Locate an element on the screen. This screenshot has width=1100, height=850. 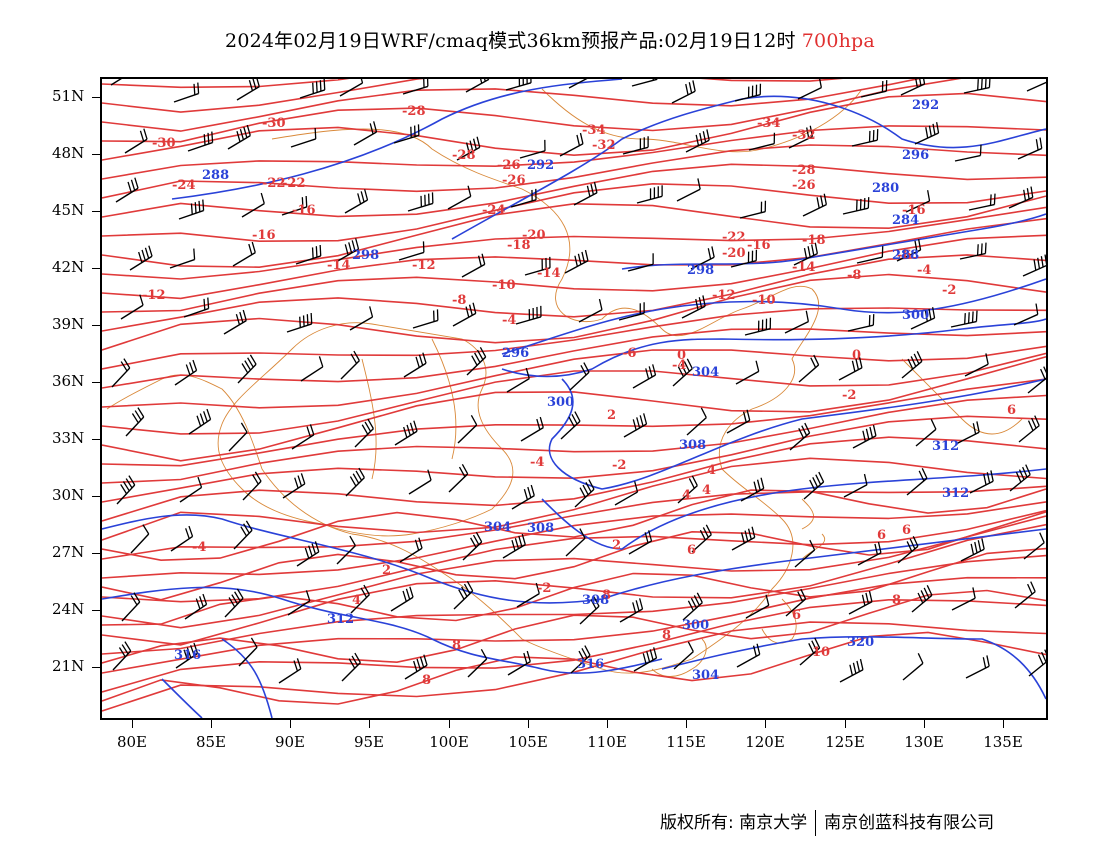
temperature-label: -4 is located at coordinates (679, 365).